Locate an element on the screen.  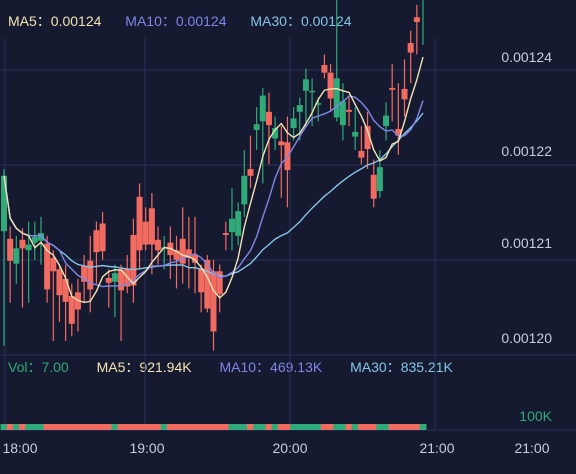
ma5-legend: MA5：0.00124 is located at coordinates (56, 21).